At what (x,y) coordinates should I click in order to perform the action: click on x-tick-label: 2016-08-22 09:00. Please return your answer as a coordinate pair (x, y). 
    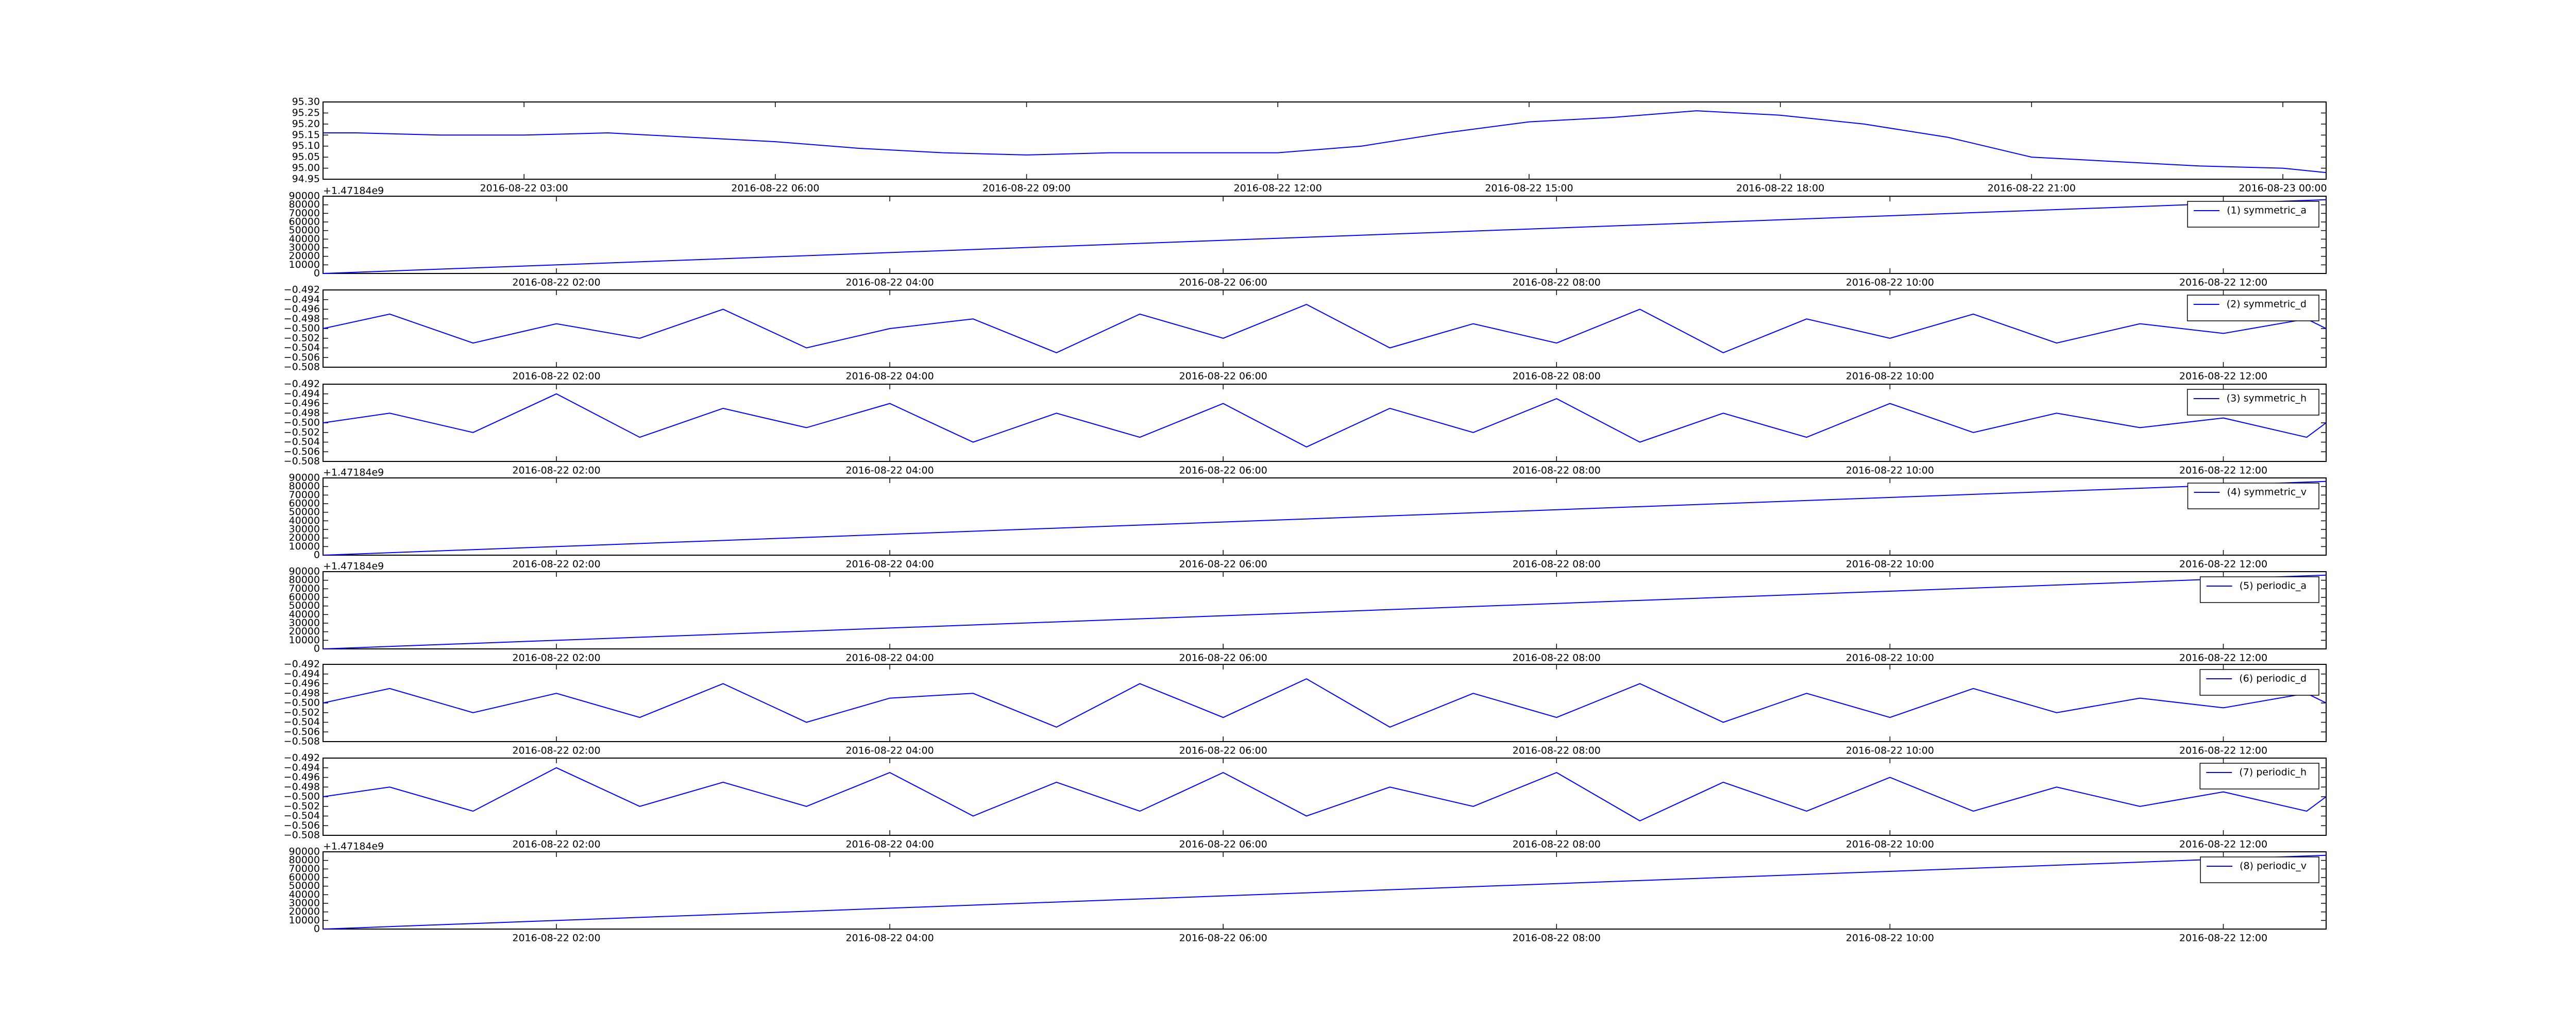
    Looking at the image, I should click on (1026, 189).